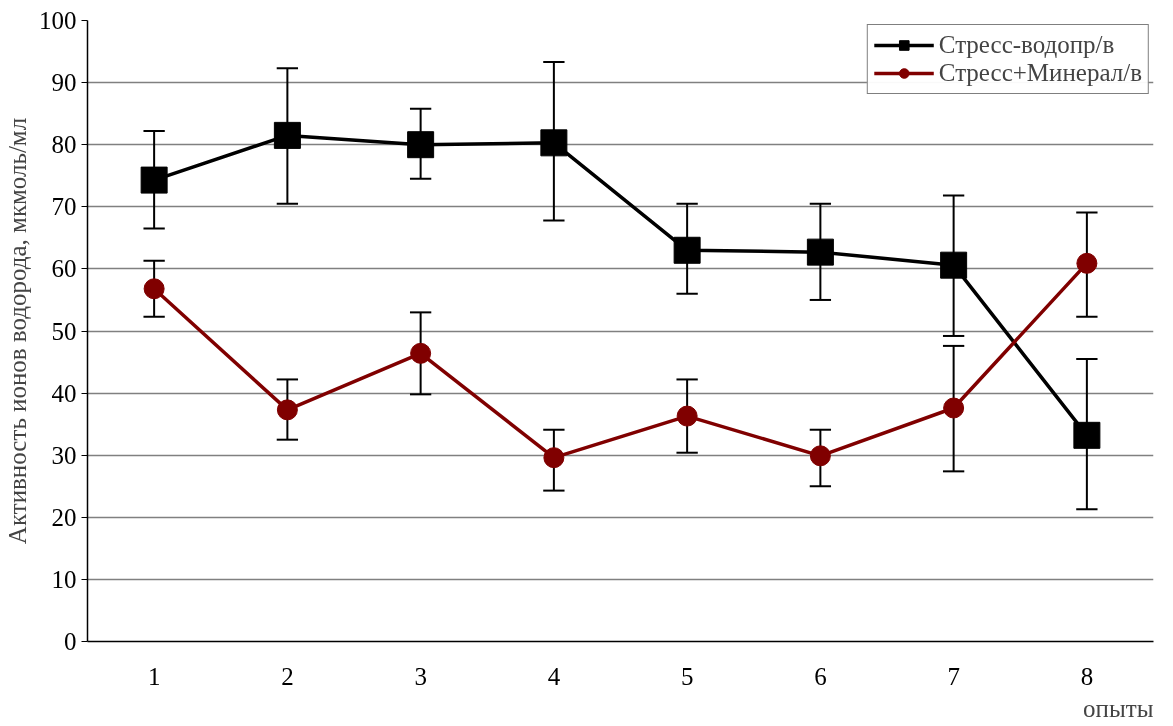  What do you see at coordinates (554, 676) in the screenshot?
I see `x-tick-label: 4` at bounding box center [554, 676].